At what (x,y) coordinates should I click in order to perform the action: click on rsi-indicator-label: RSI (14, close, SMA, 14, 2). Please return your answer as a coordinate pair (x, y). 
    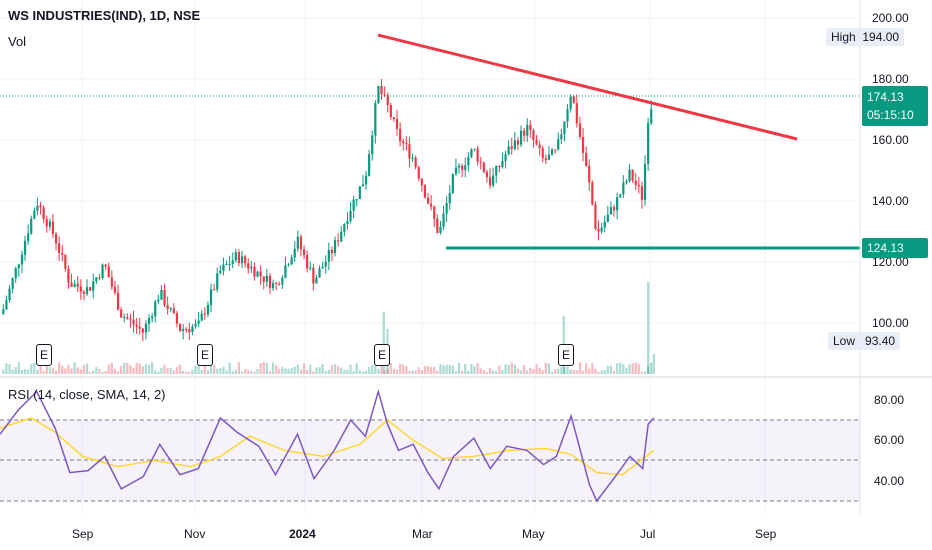
    Looking at the image, I should click on (87, 394).